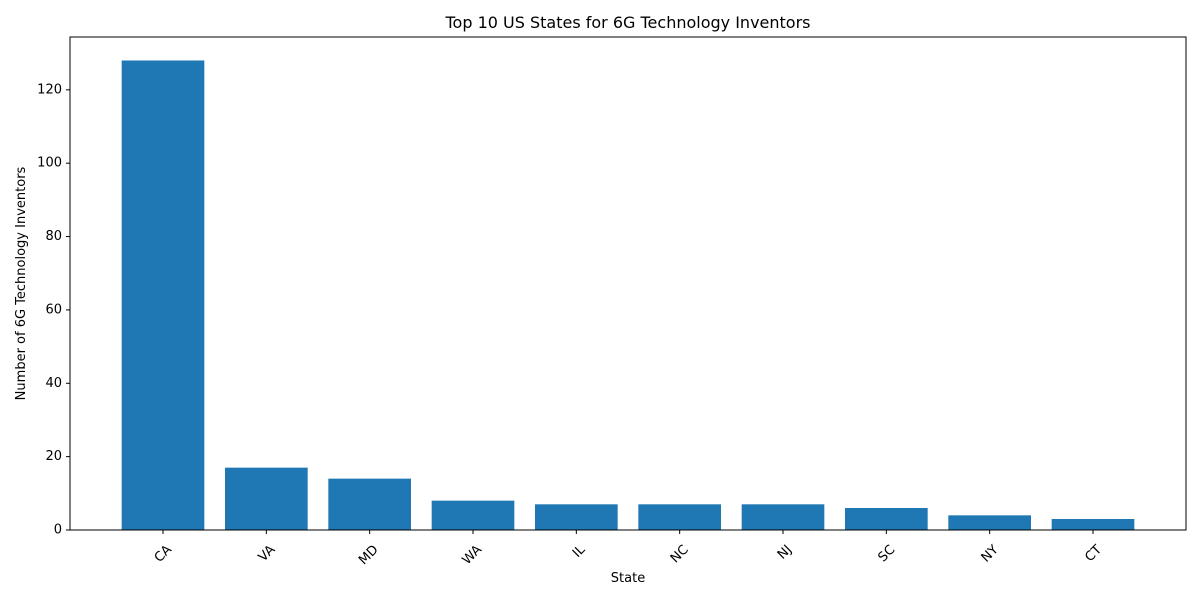  I want to click on x-tick-label: IL, so click(579, 551).